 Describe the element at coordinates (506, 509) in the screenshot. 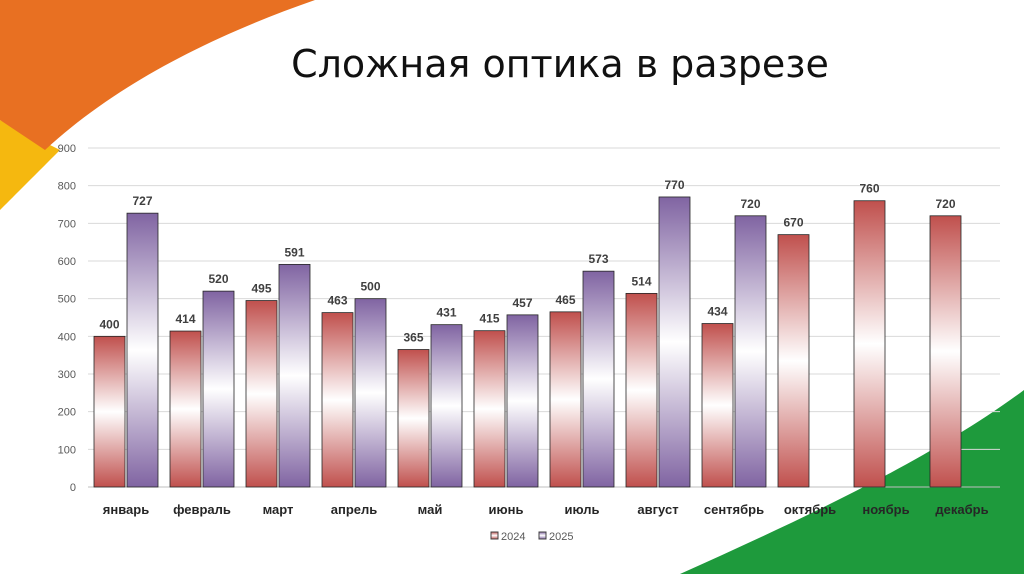

I see `x-tick-label: июнь` at that location.